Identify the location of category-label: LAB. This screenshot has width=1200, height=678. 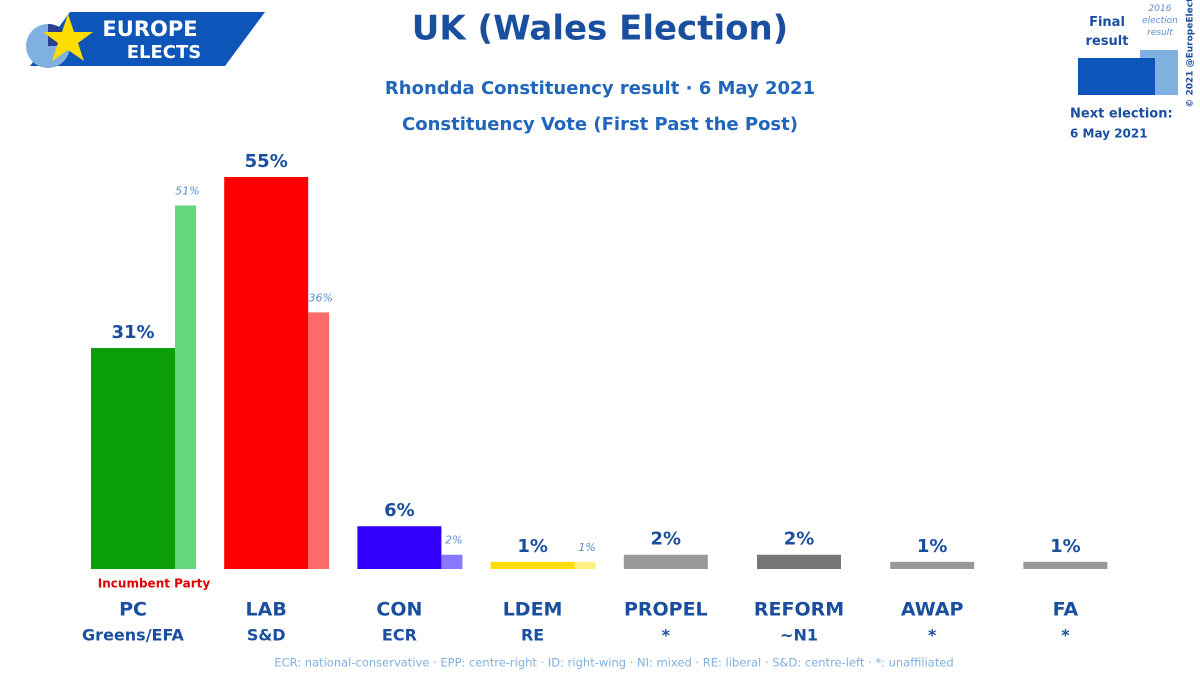
(266, 610).